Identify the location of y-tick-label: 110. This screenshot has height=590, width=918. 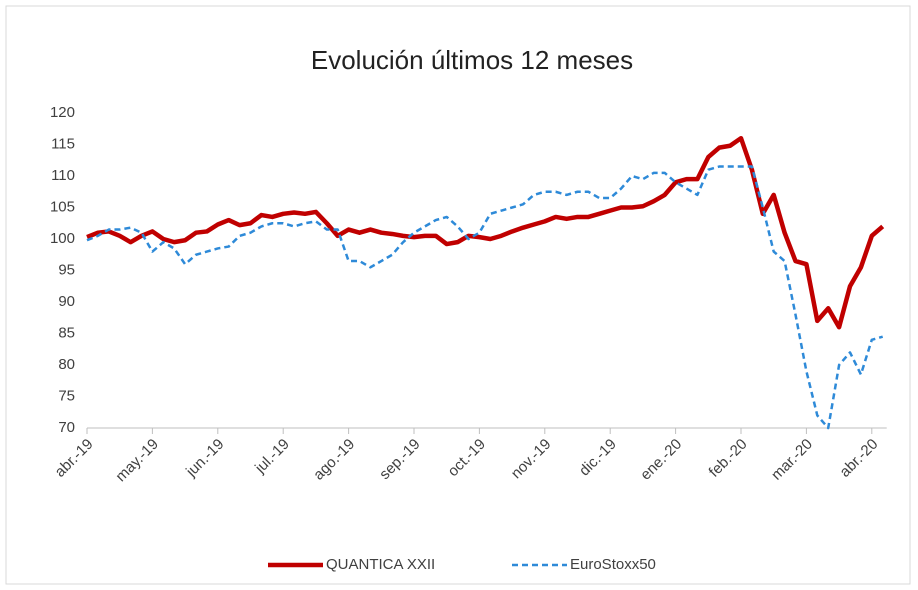
(63, 175).